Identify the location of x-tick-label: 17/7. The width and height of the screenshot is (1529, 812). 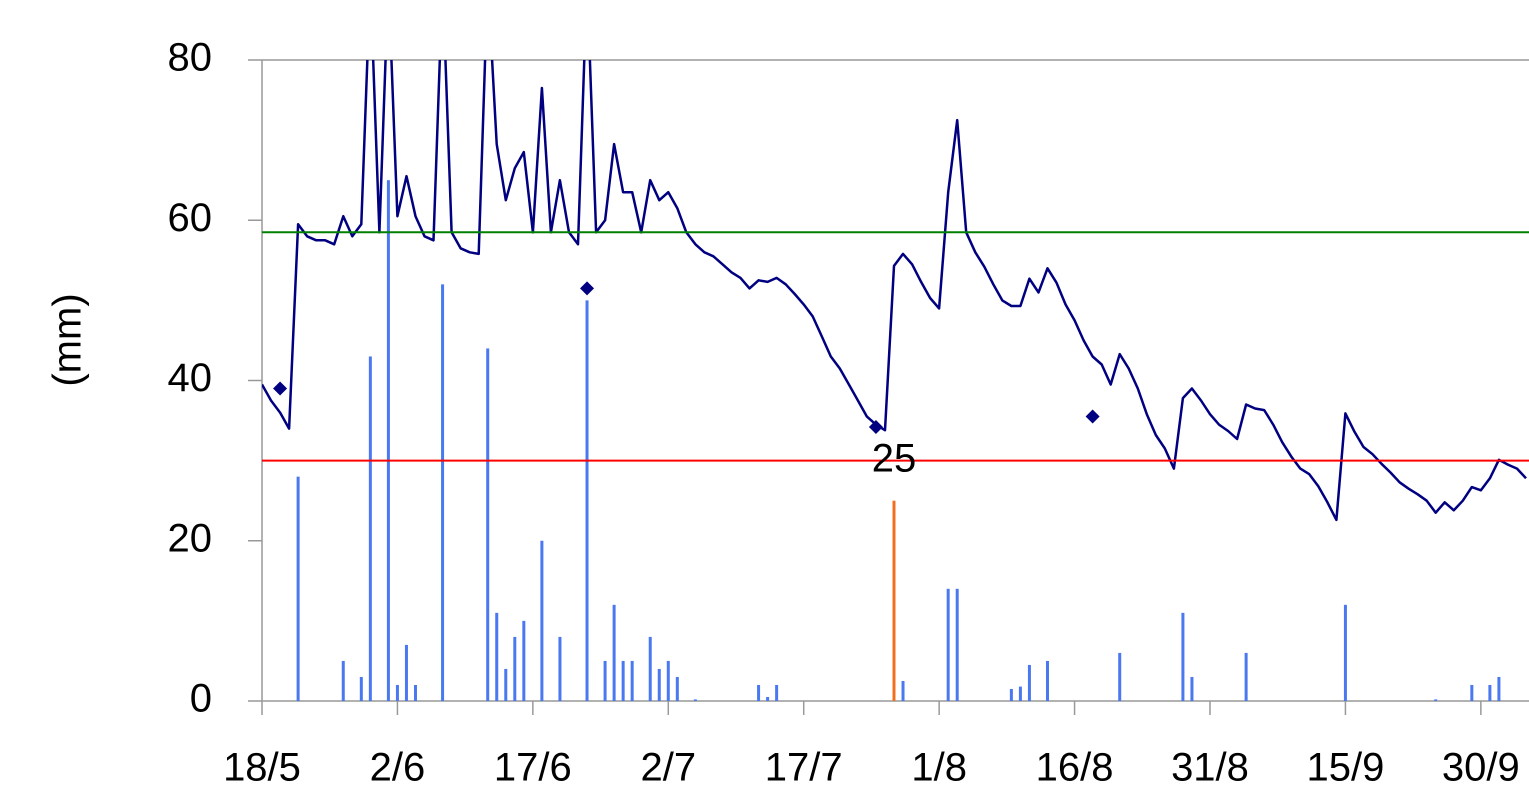
(804, 768).